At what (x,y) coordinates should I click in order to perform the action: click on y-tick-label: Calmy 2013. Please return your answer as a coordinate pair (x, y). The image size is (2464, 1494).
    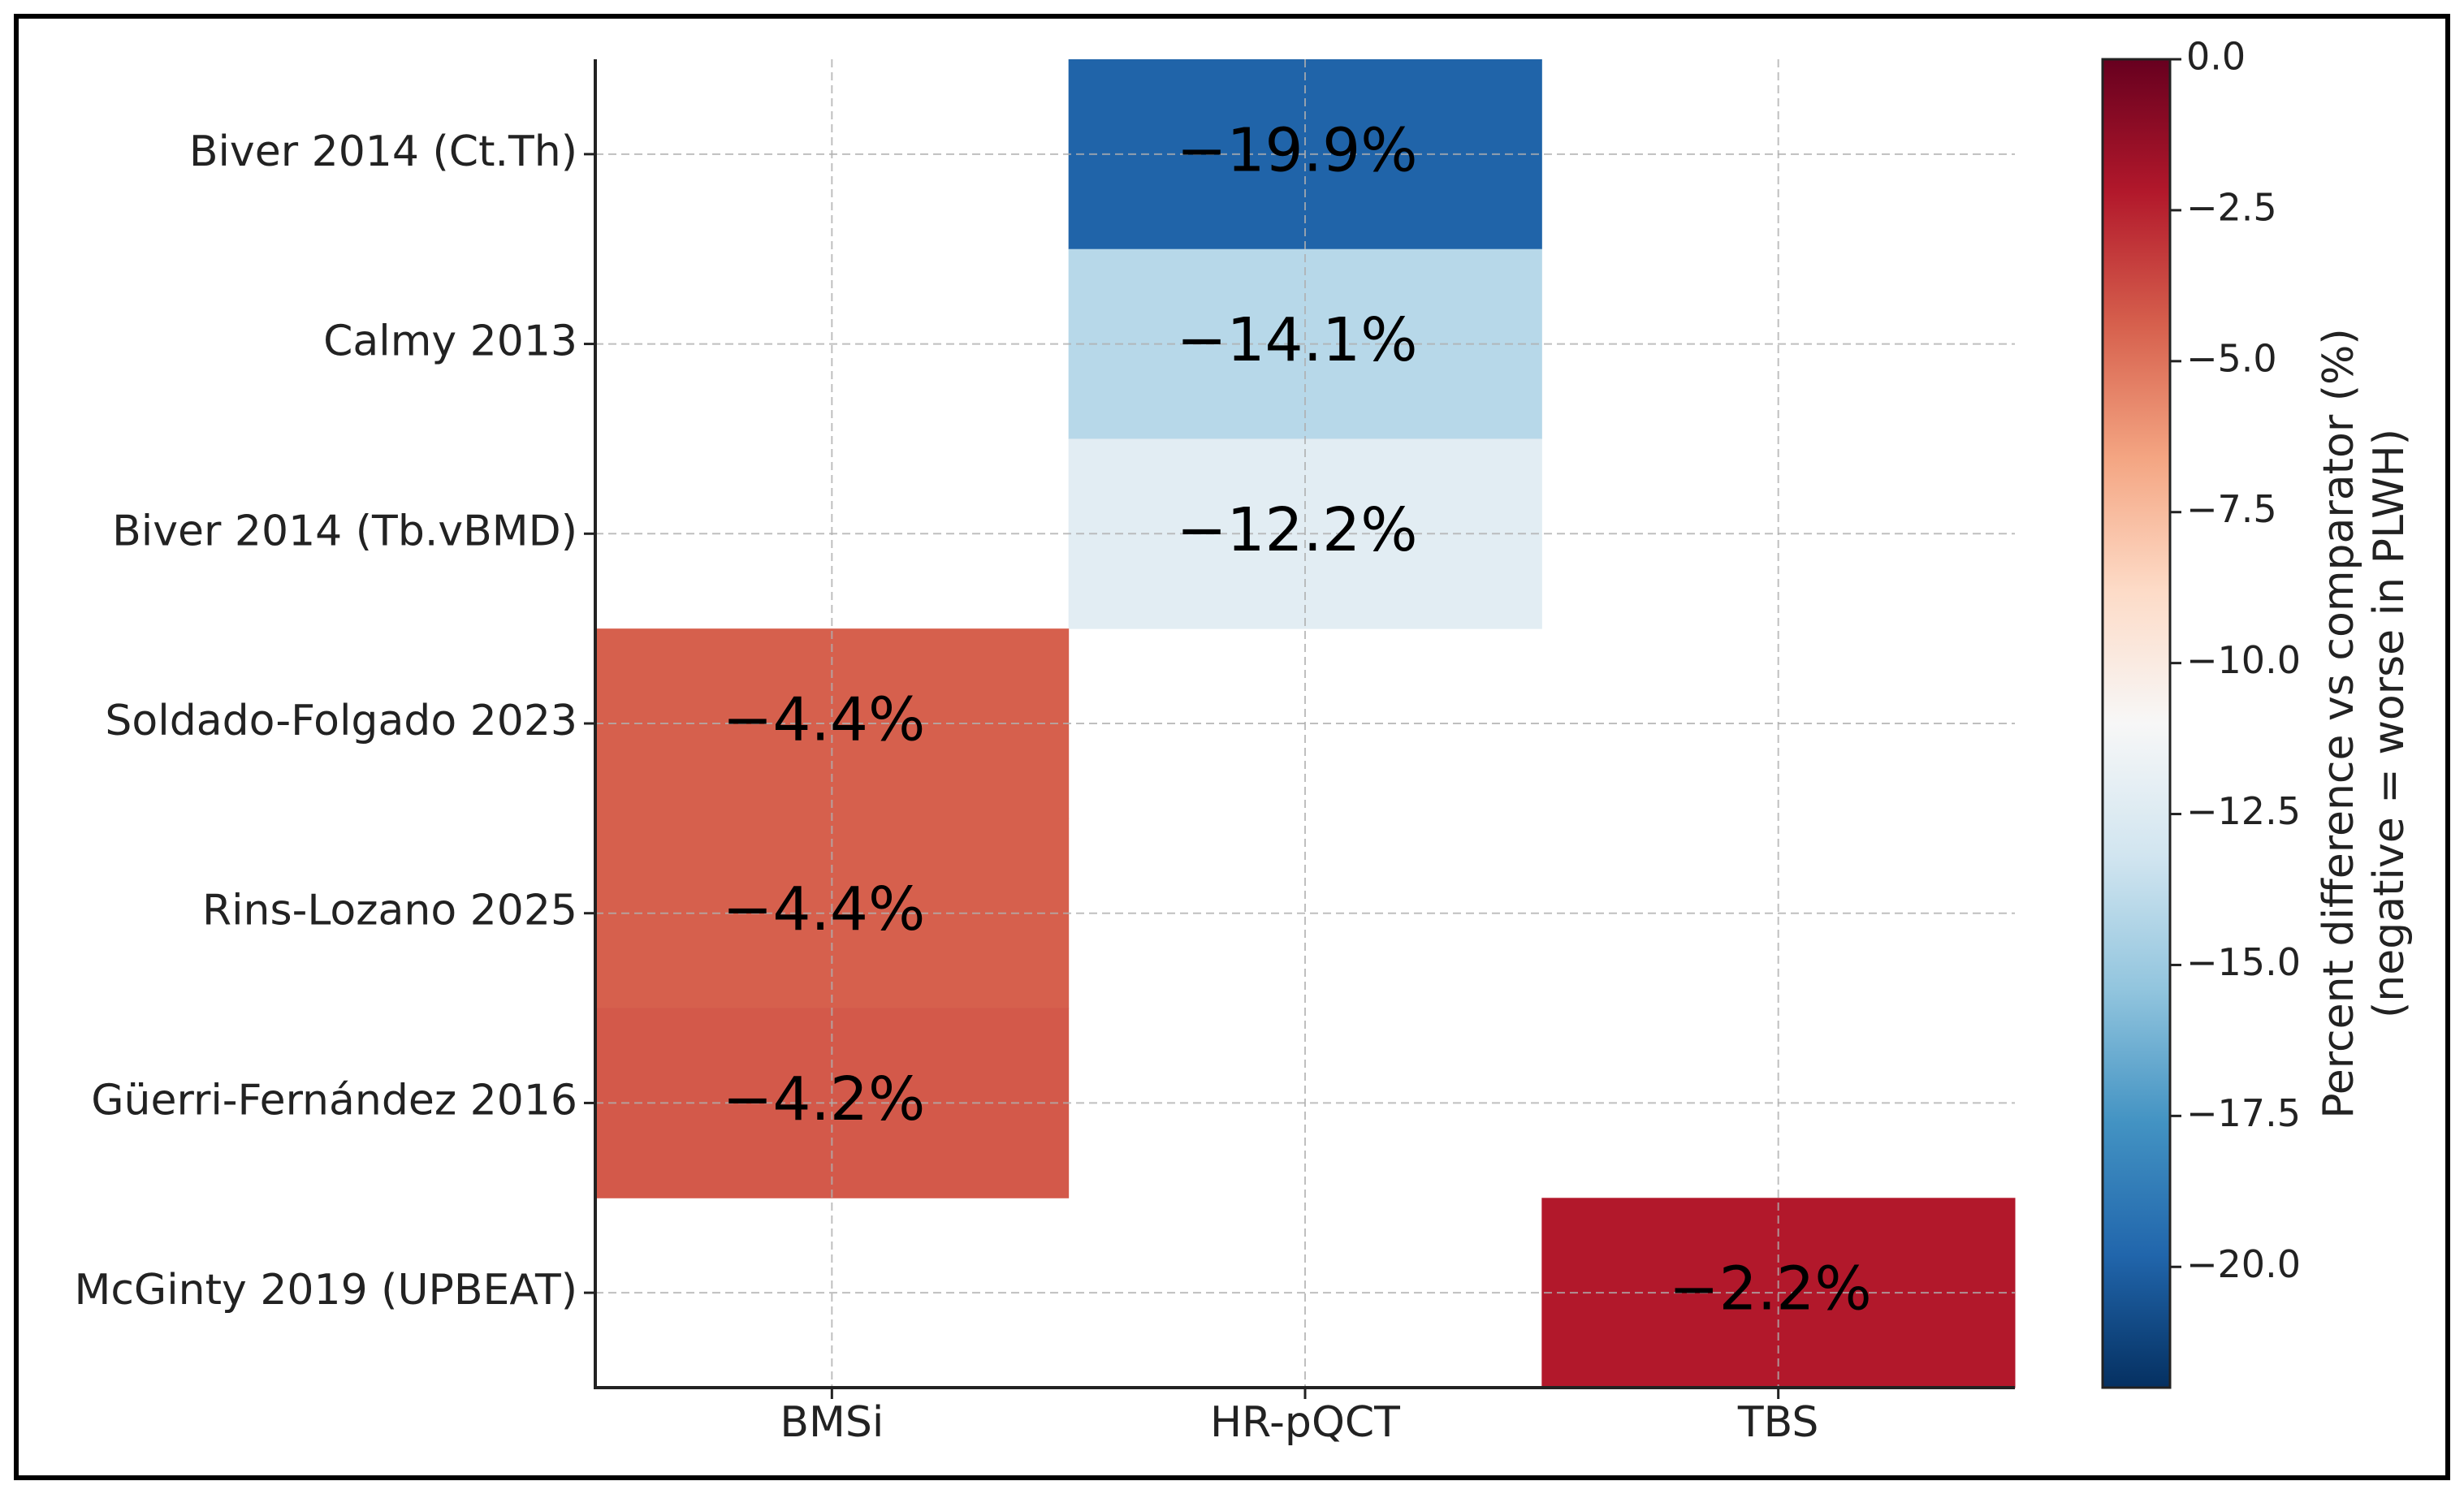
    Looking at the image, I should click on (450, 342).